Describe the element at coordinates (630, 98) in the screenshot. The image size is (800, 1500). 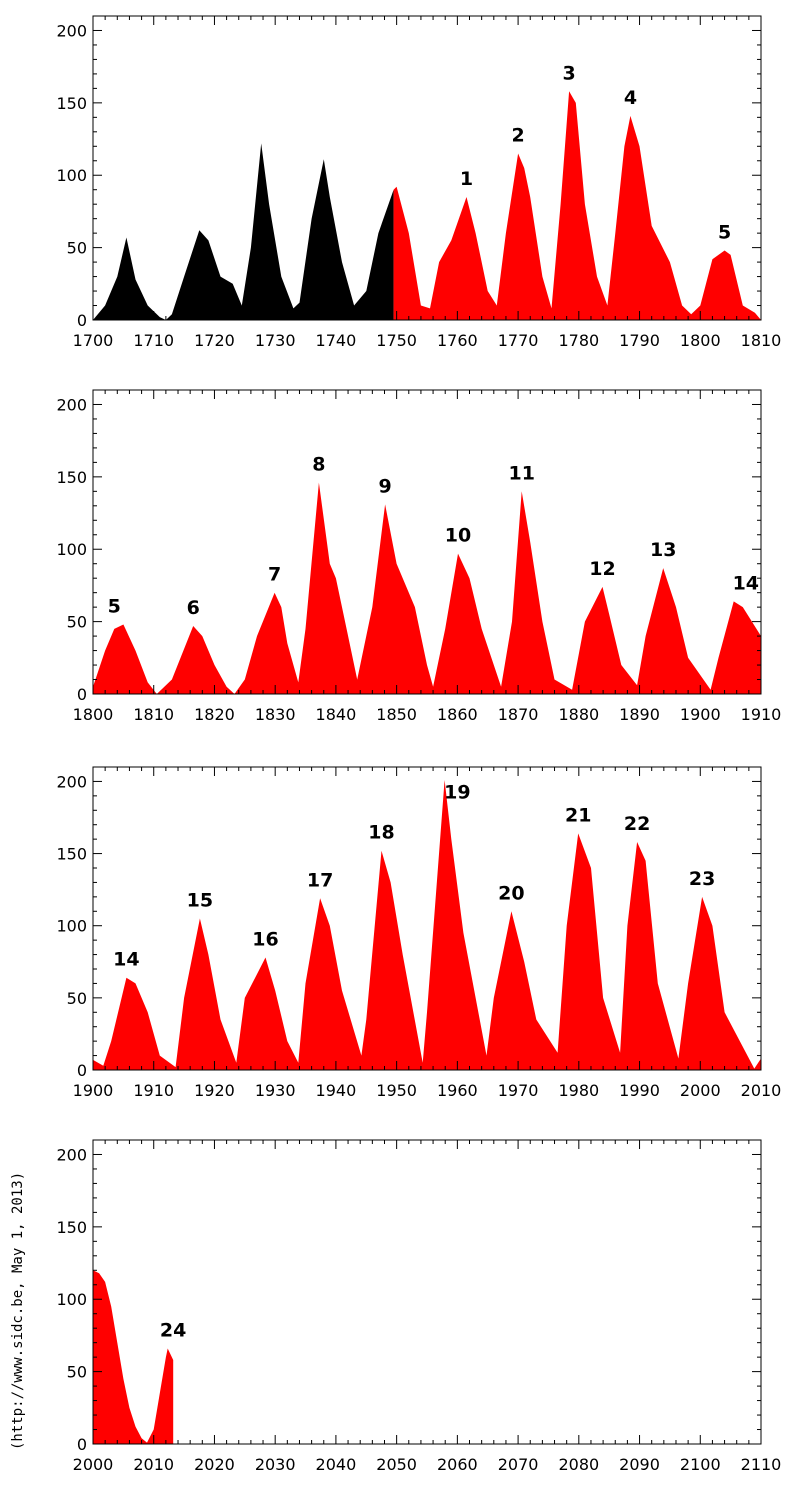
I see `cycle-label-4: 4` at that location.